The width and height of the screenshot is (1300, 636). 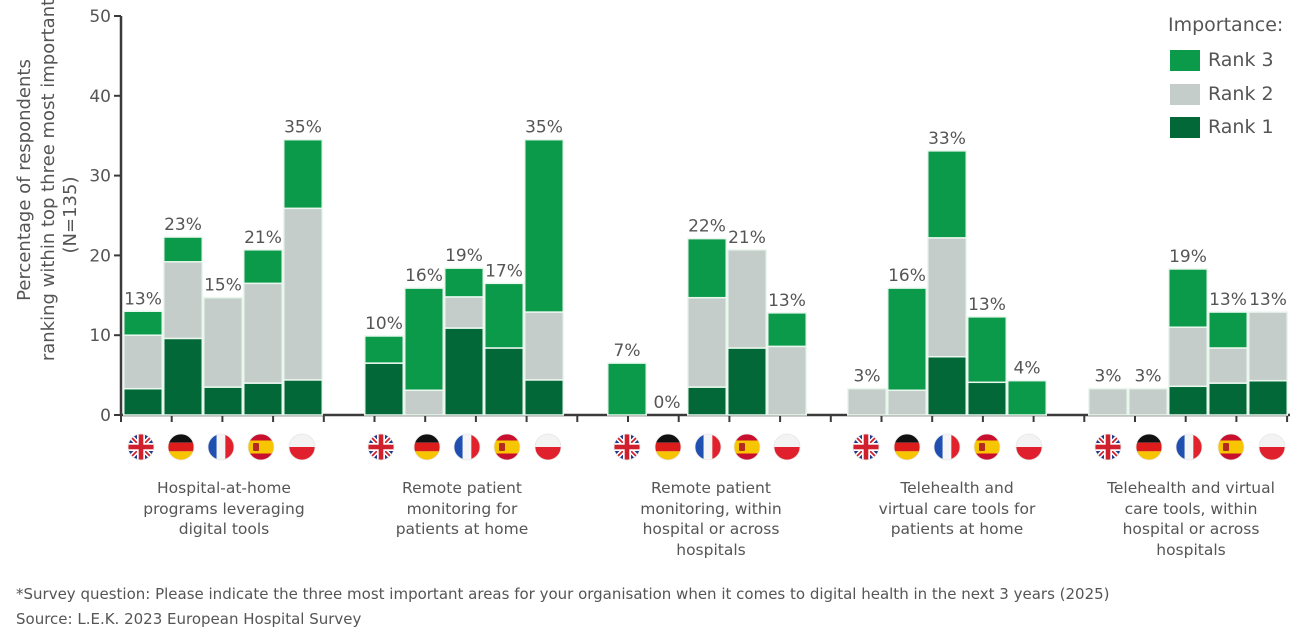 What do you see at coordinates (504, 271) in the screenshot?
I see `bar-total-label: 17%` at bounding box center [504, 271].